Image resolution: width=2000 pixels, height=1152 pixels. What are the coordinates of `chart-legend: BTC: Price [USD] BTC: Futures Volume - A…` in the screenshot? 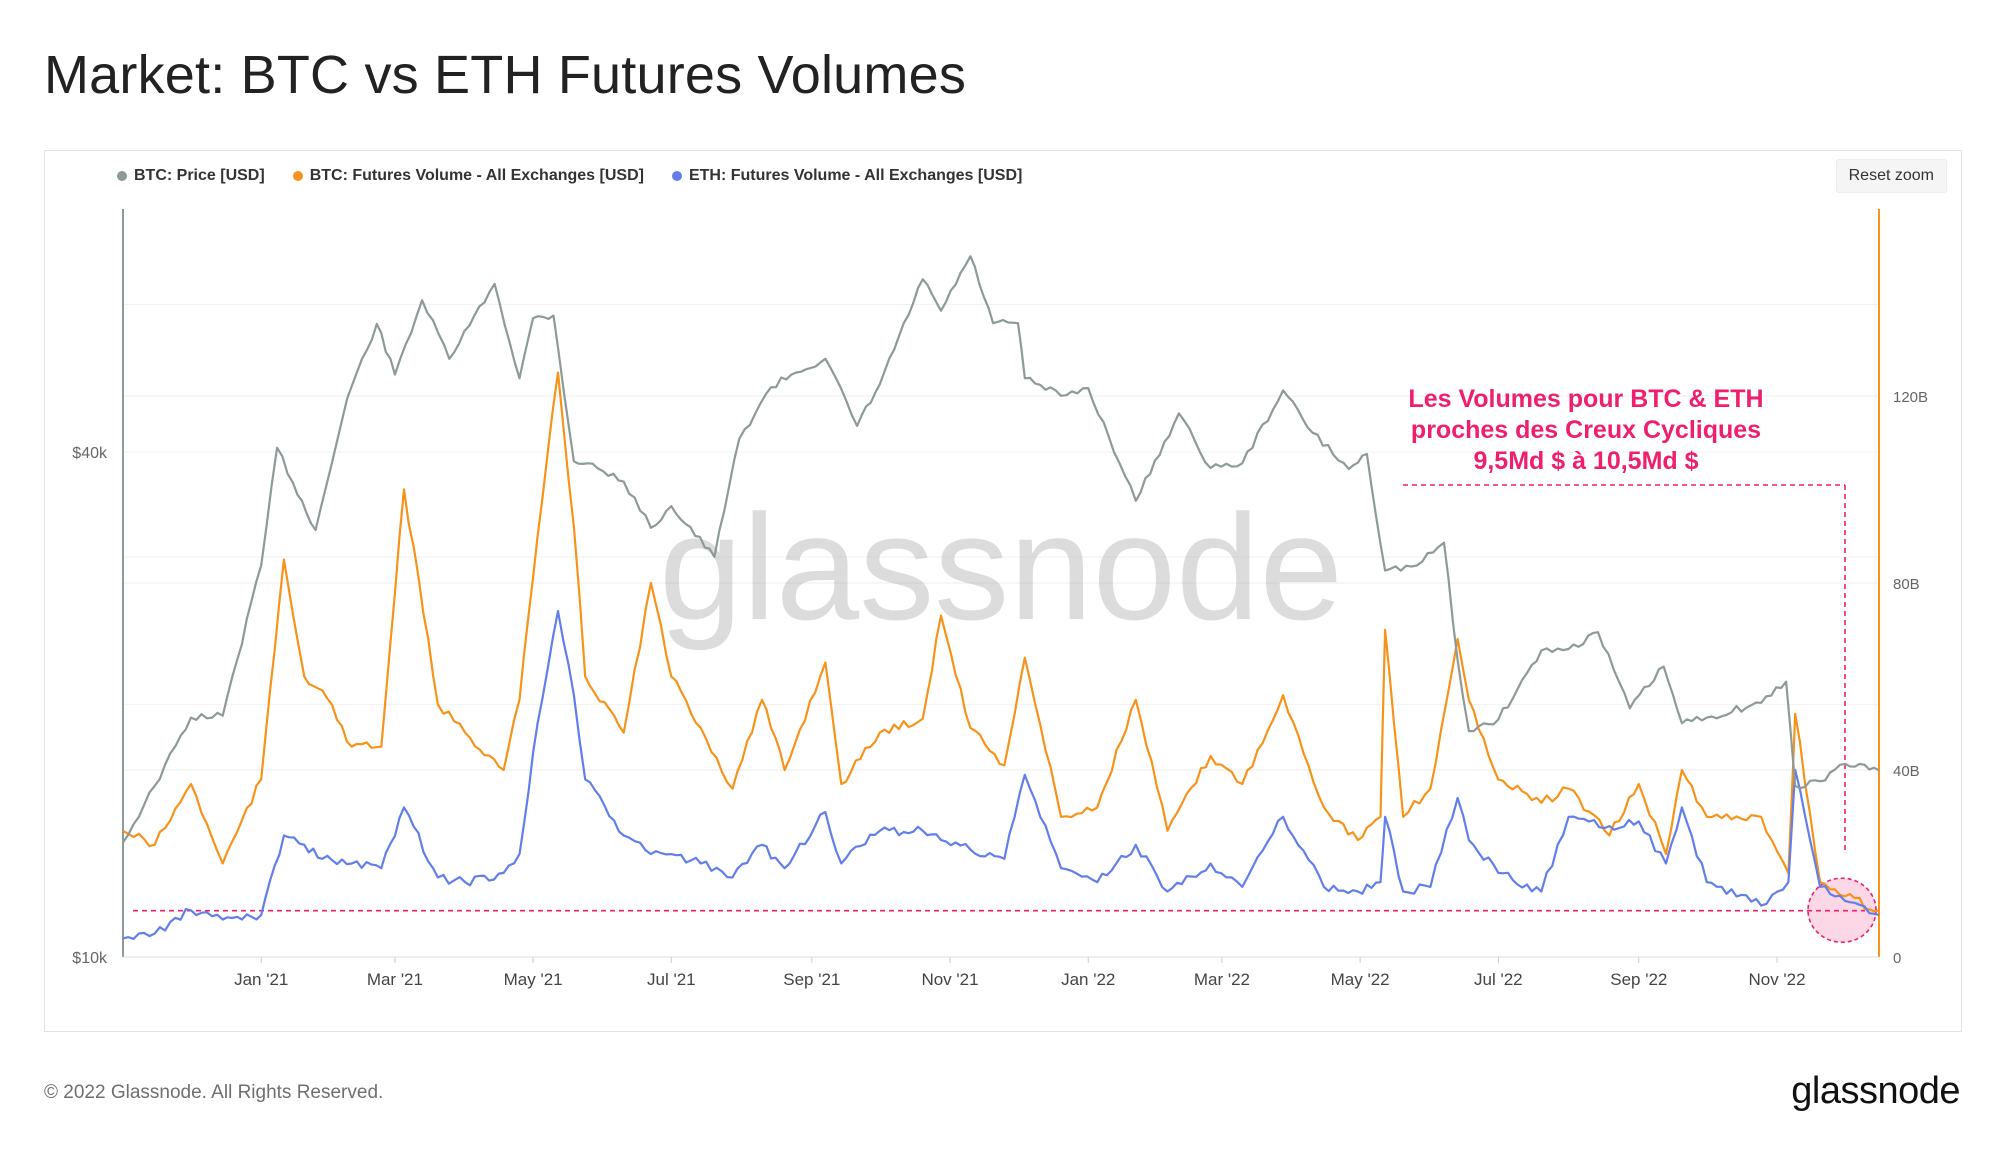 It's located at (569, 176).